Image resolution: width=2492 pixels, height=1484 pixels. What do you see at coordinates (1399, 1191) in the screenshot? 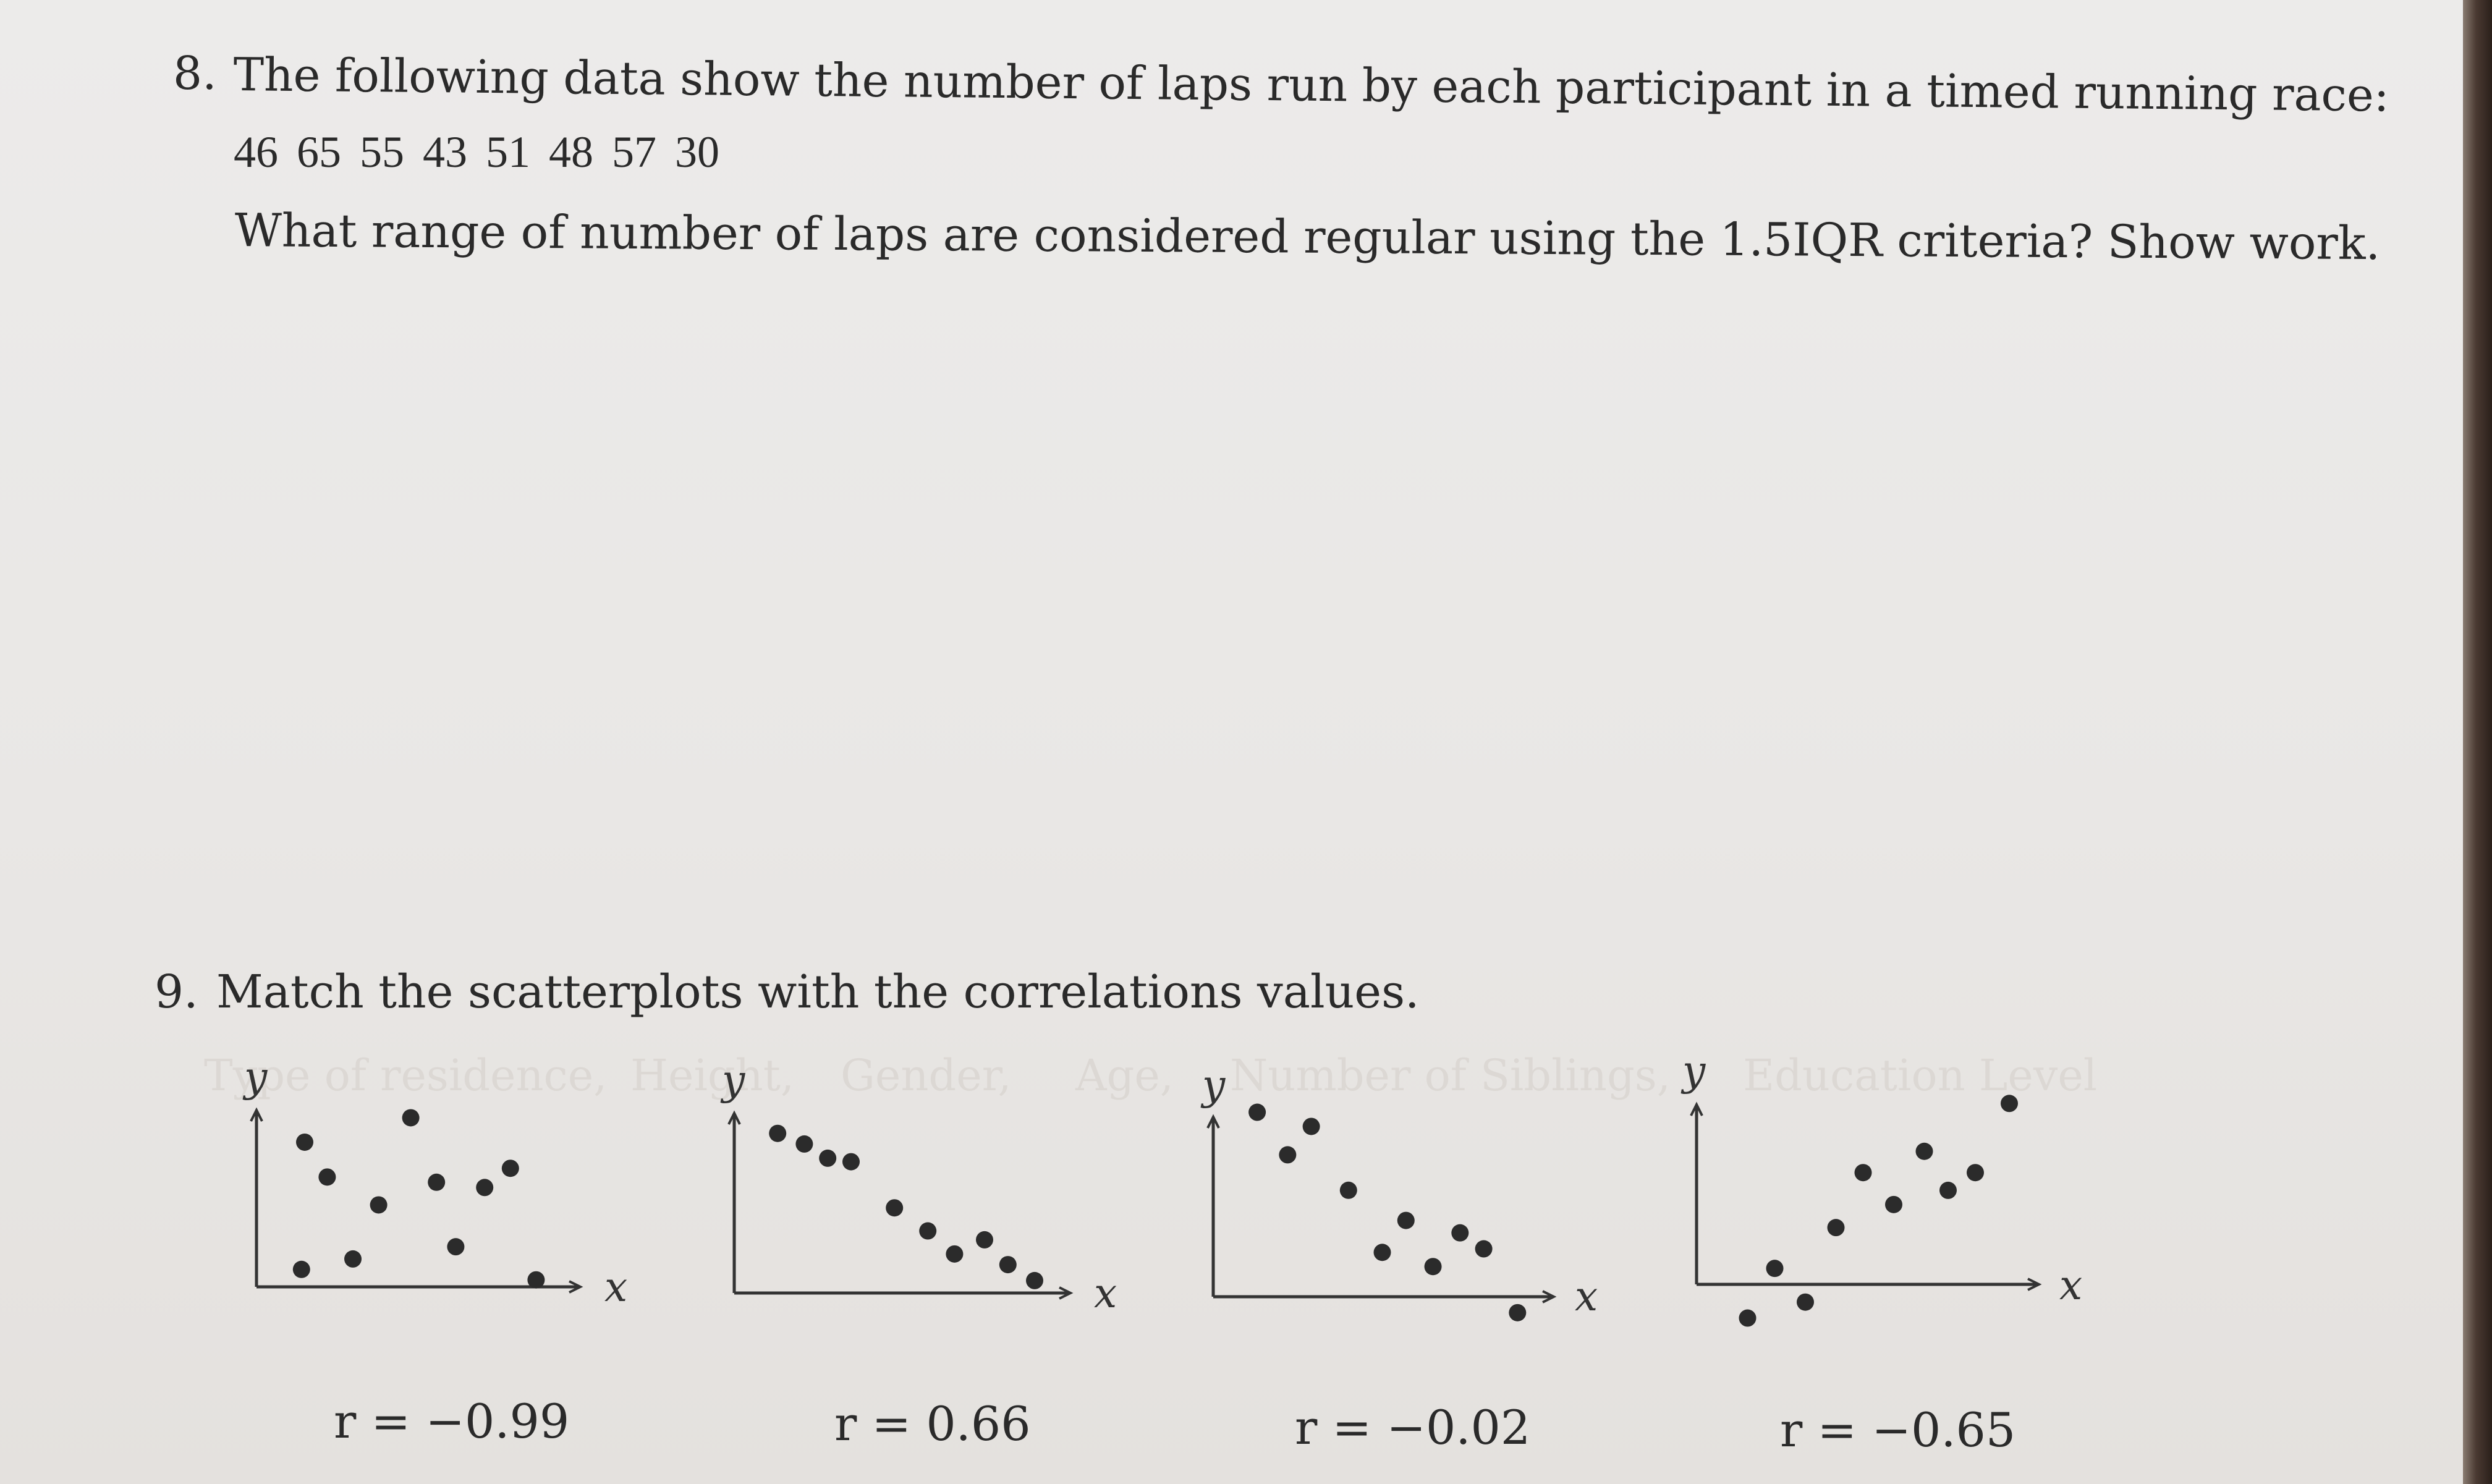
I see `scatterplot-3: yx` at bounding box center [1399, 1191].